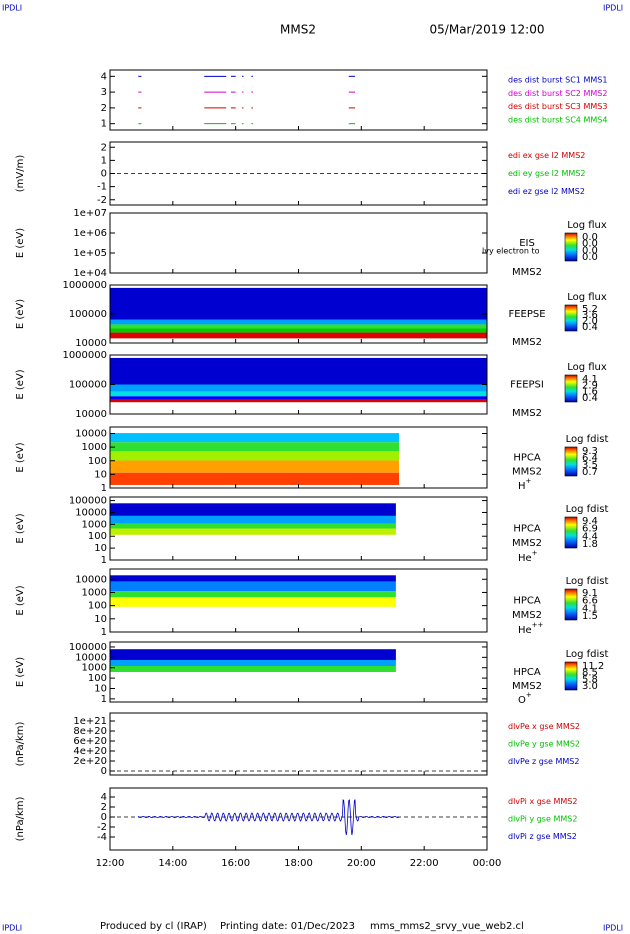  I want to click on x-tick-label: 22:00, so click(424, 863).